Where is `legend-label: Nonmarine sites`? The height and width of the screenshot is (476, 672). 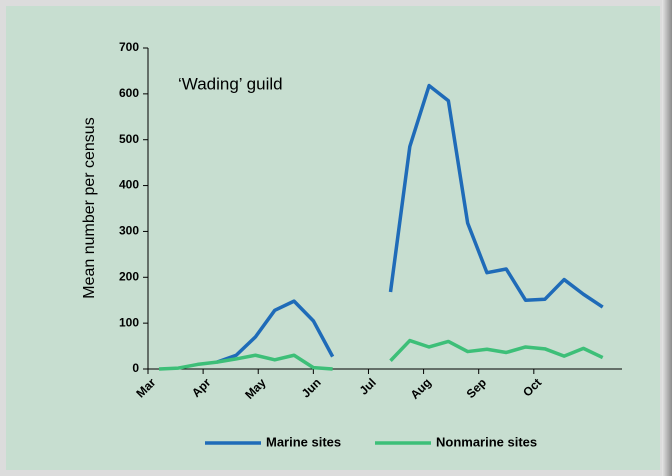
legend-label: Nonmarine sites is located at coordinates (486, 441).